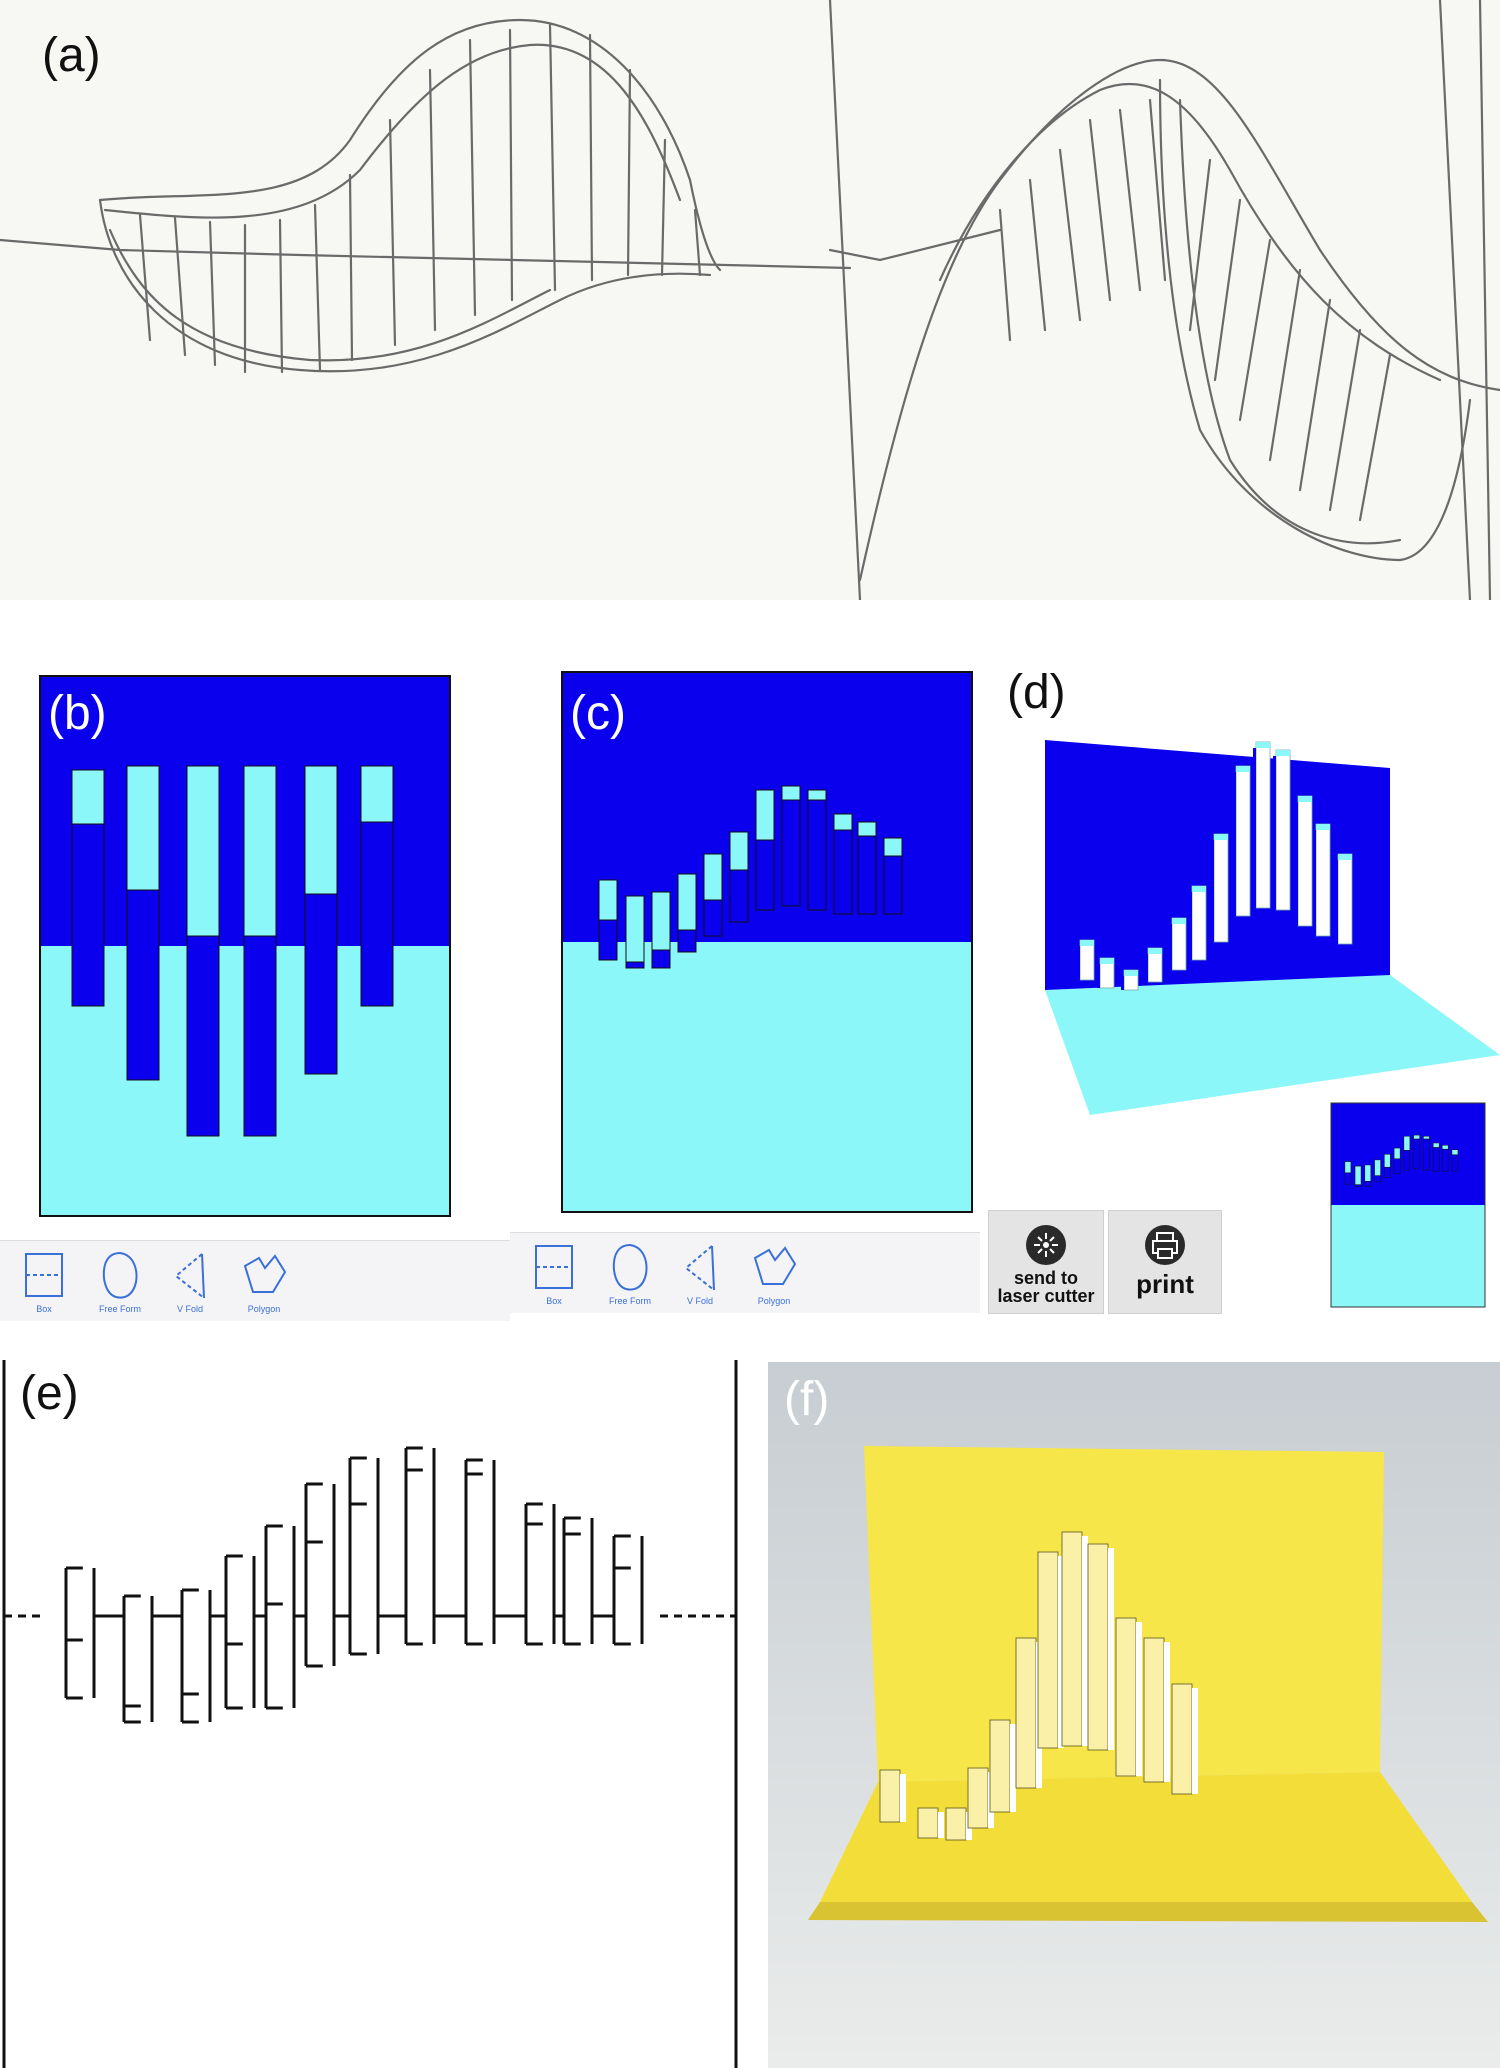  What do you see at coordinates (554, 1301) in the screenshot?
I see `tool-label: Box` at bounding box center [554, 1301].